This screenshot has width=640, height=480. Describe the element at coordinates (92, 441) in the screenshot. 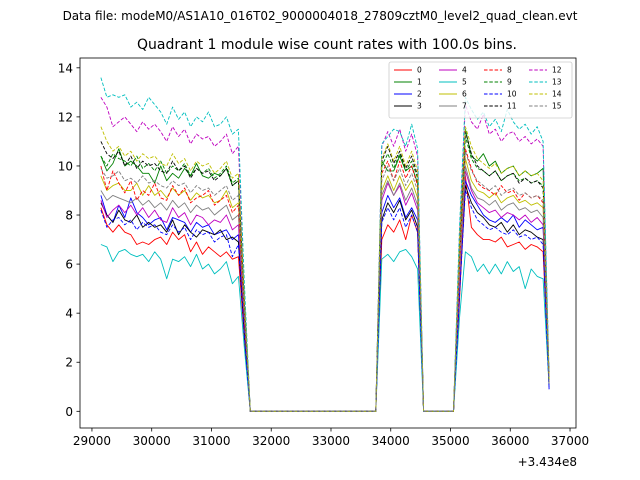

I see `x-tick-label: 29000` at that location.